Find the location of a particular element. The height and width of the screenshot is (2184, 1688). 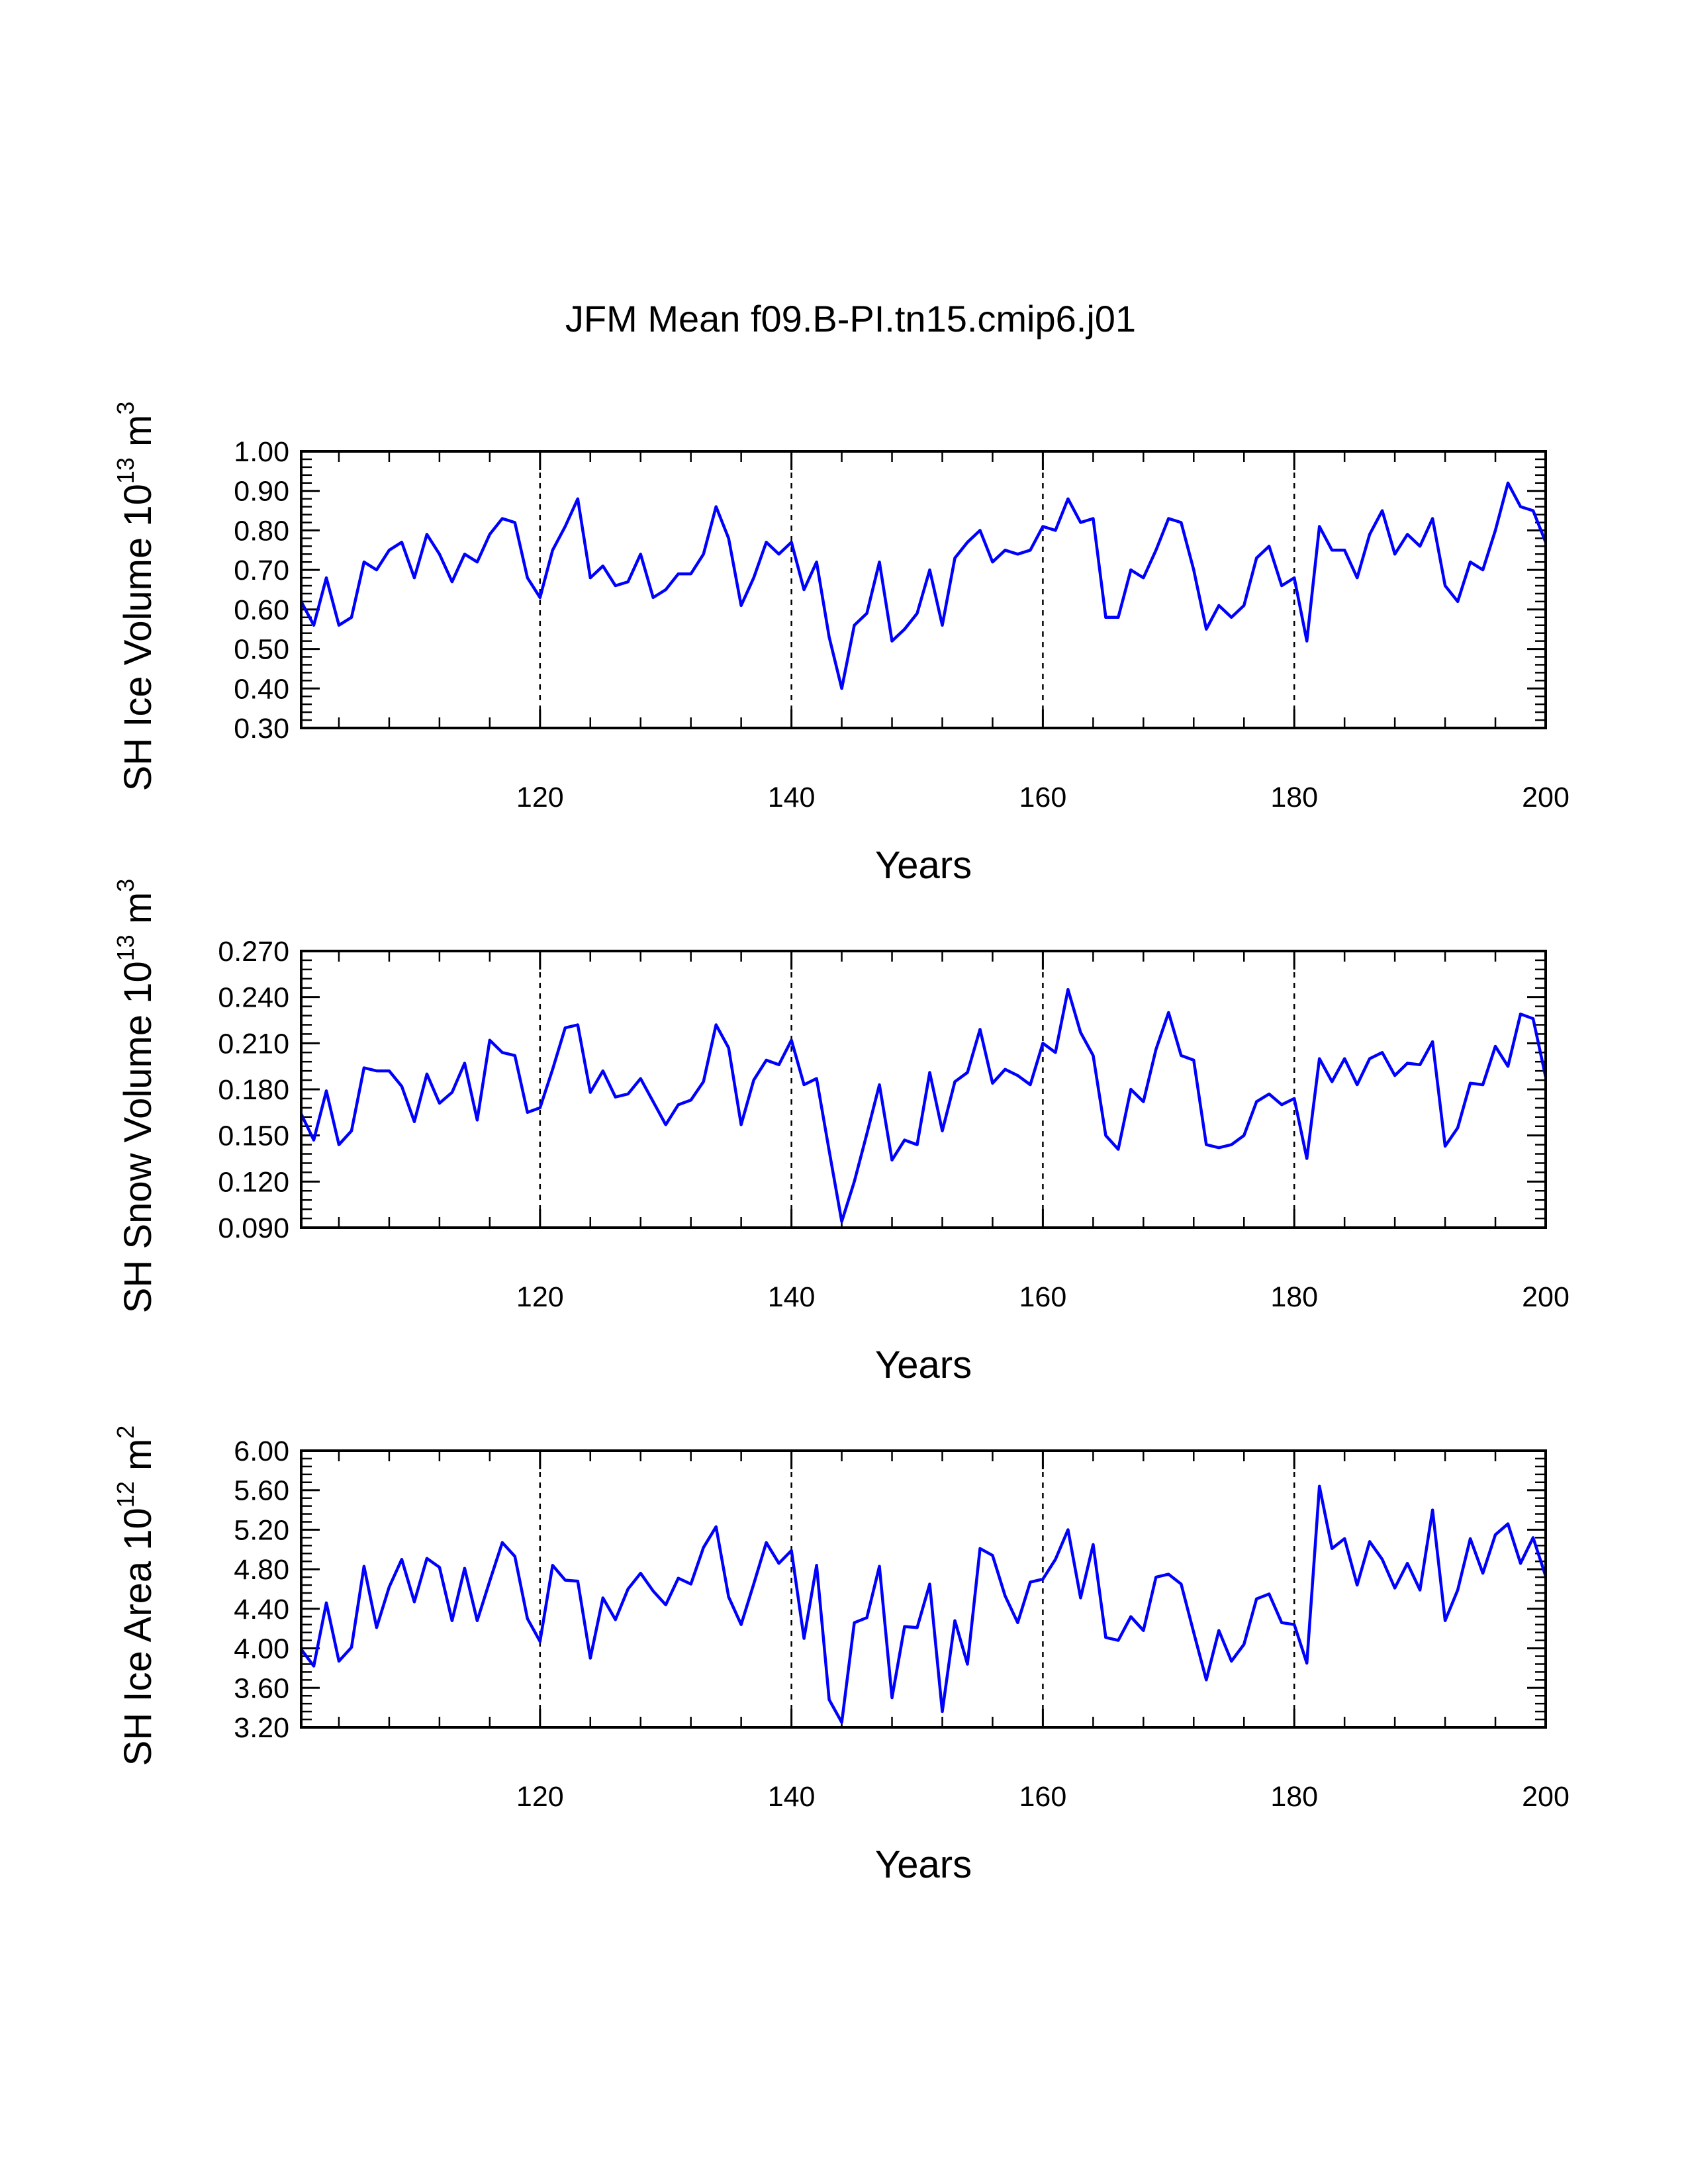

y-tick-label: 4.00 is located at coordinates (261, 1649).